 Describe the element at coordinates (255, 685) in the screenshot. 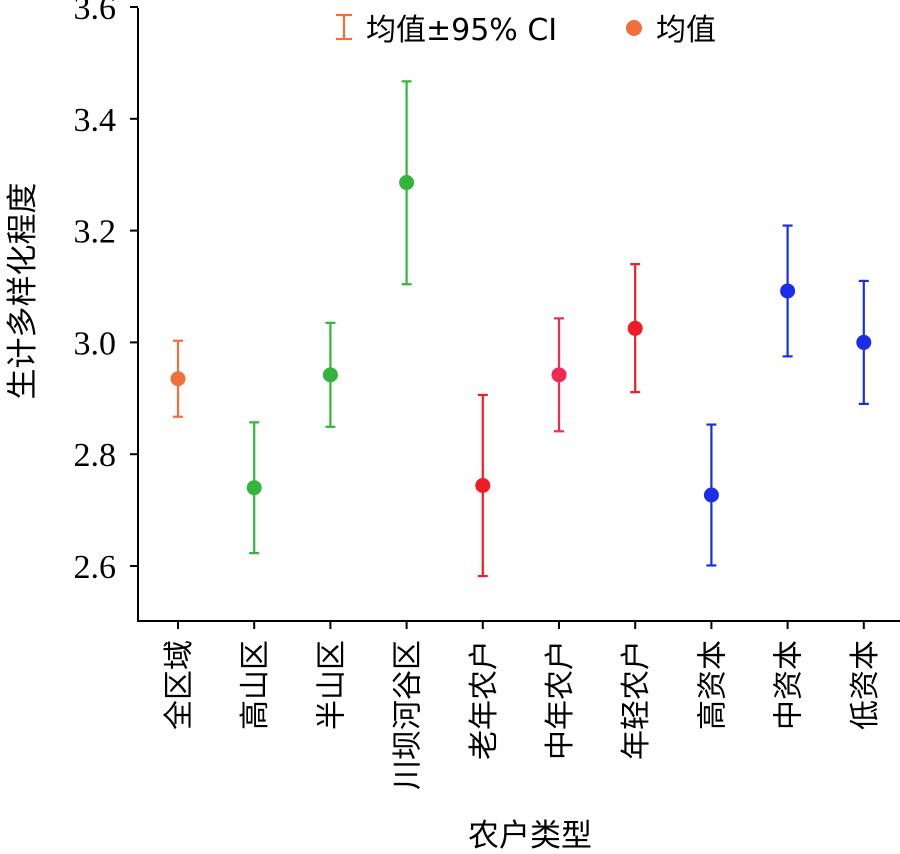

I see `x-tick-label: 高山区` at that location.